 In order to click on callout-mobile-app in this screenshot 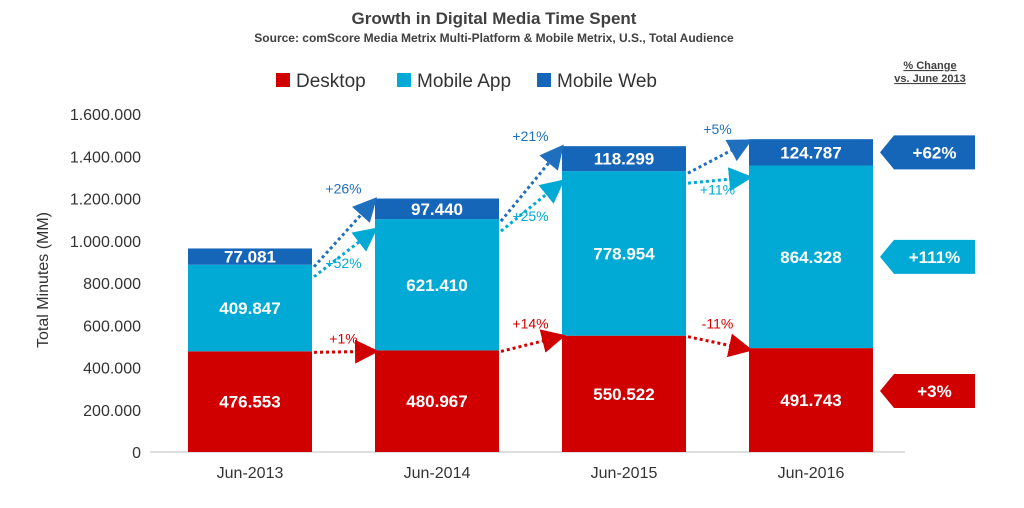, I will do `click(927, 256)`.